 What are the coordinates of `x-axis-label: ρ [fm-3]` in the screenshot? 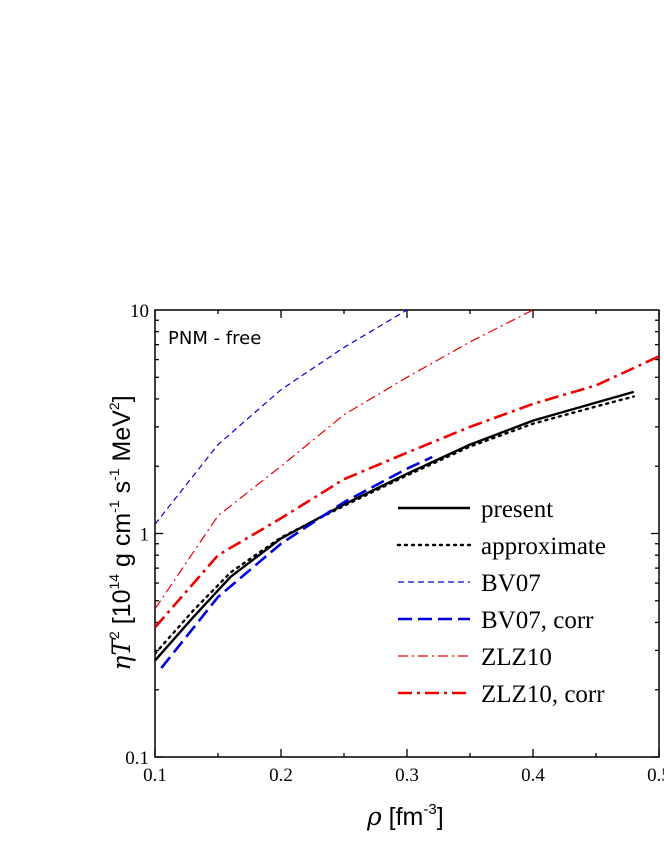 It's located at (405, 816).